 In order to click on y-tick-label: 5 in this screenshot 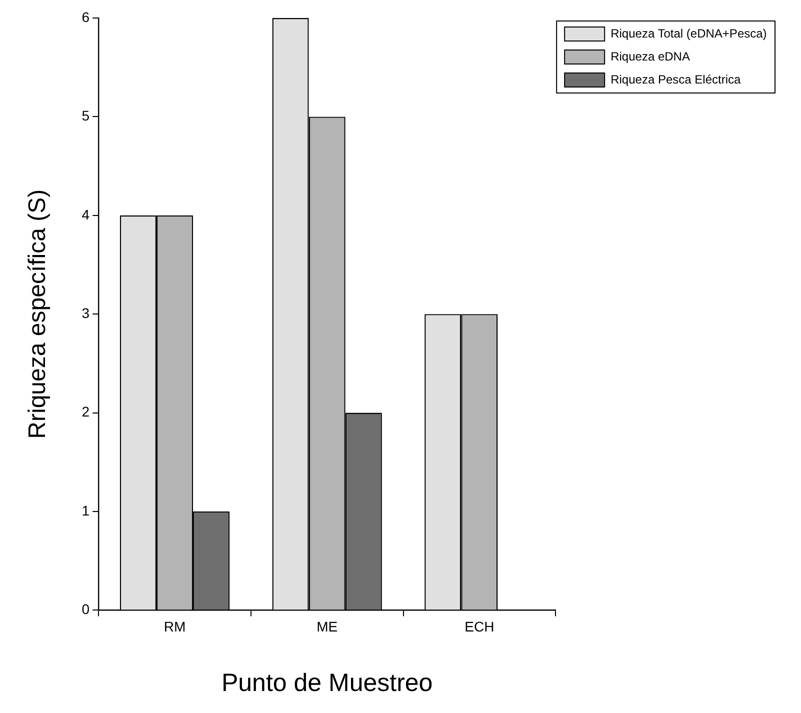, I will do `click(86, 116)`.